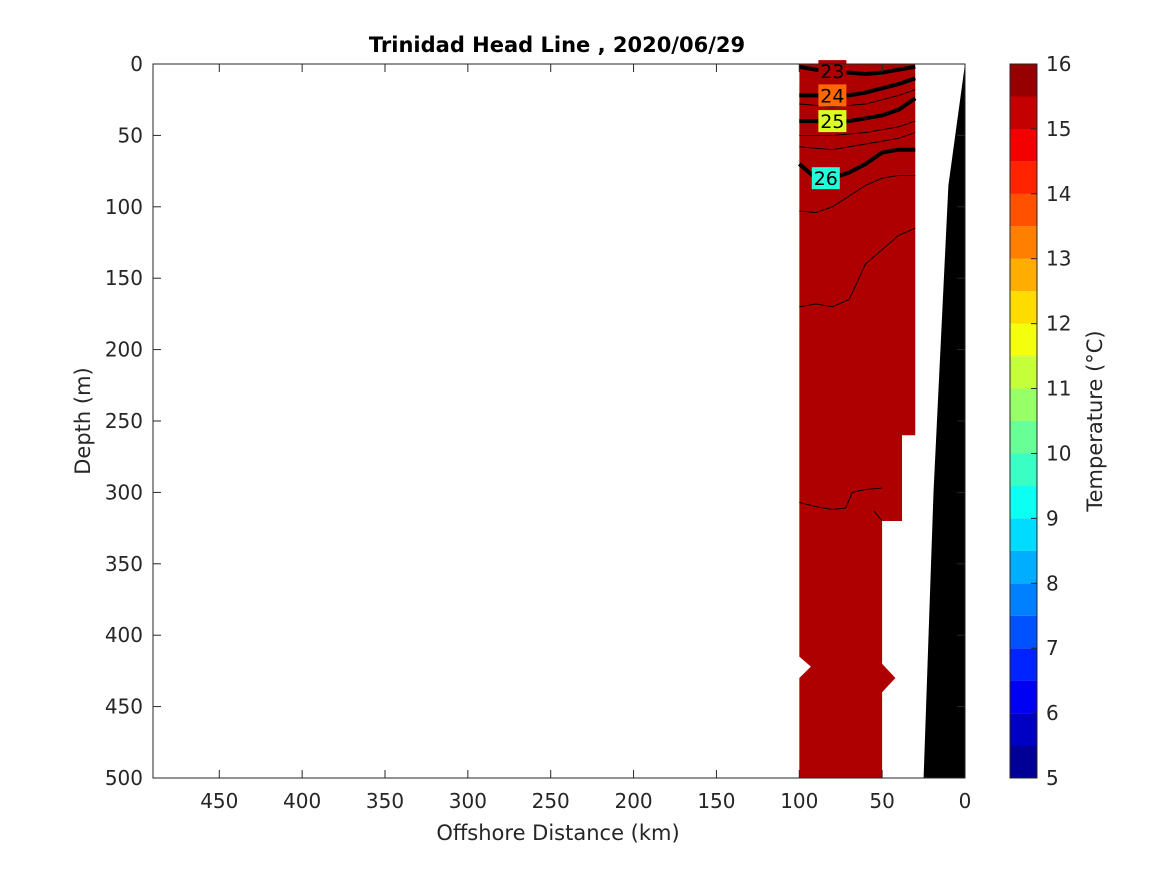  I want to click on x-tick-label: 400, so click(302, 801).